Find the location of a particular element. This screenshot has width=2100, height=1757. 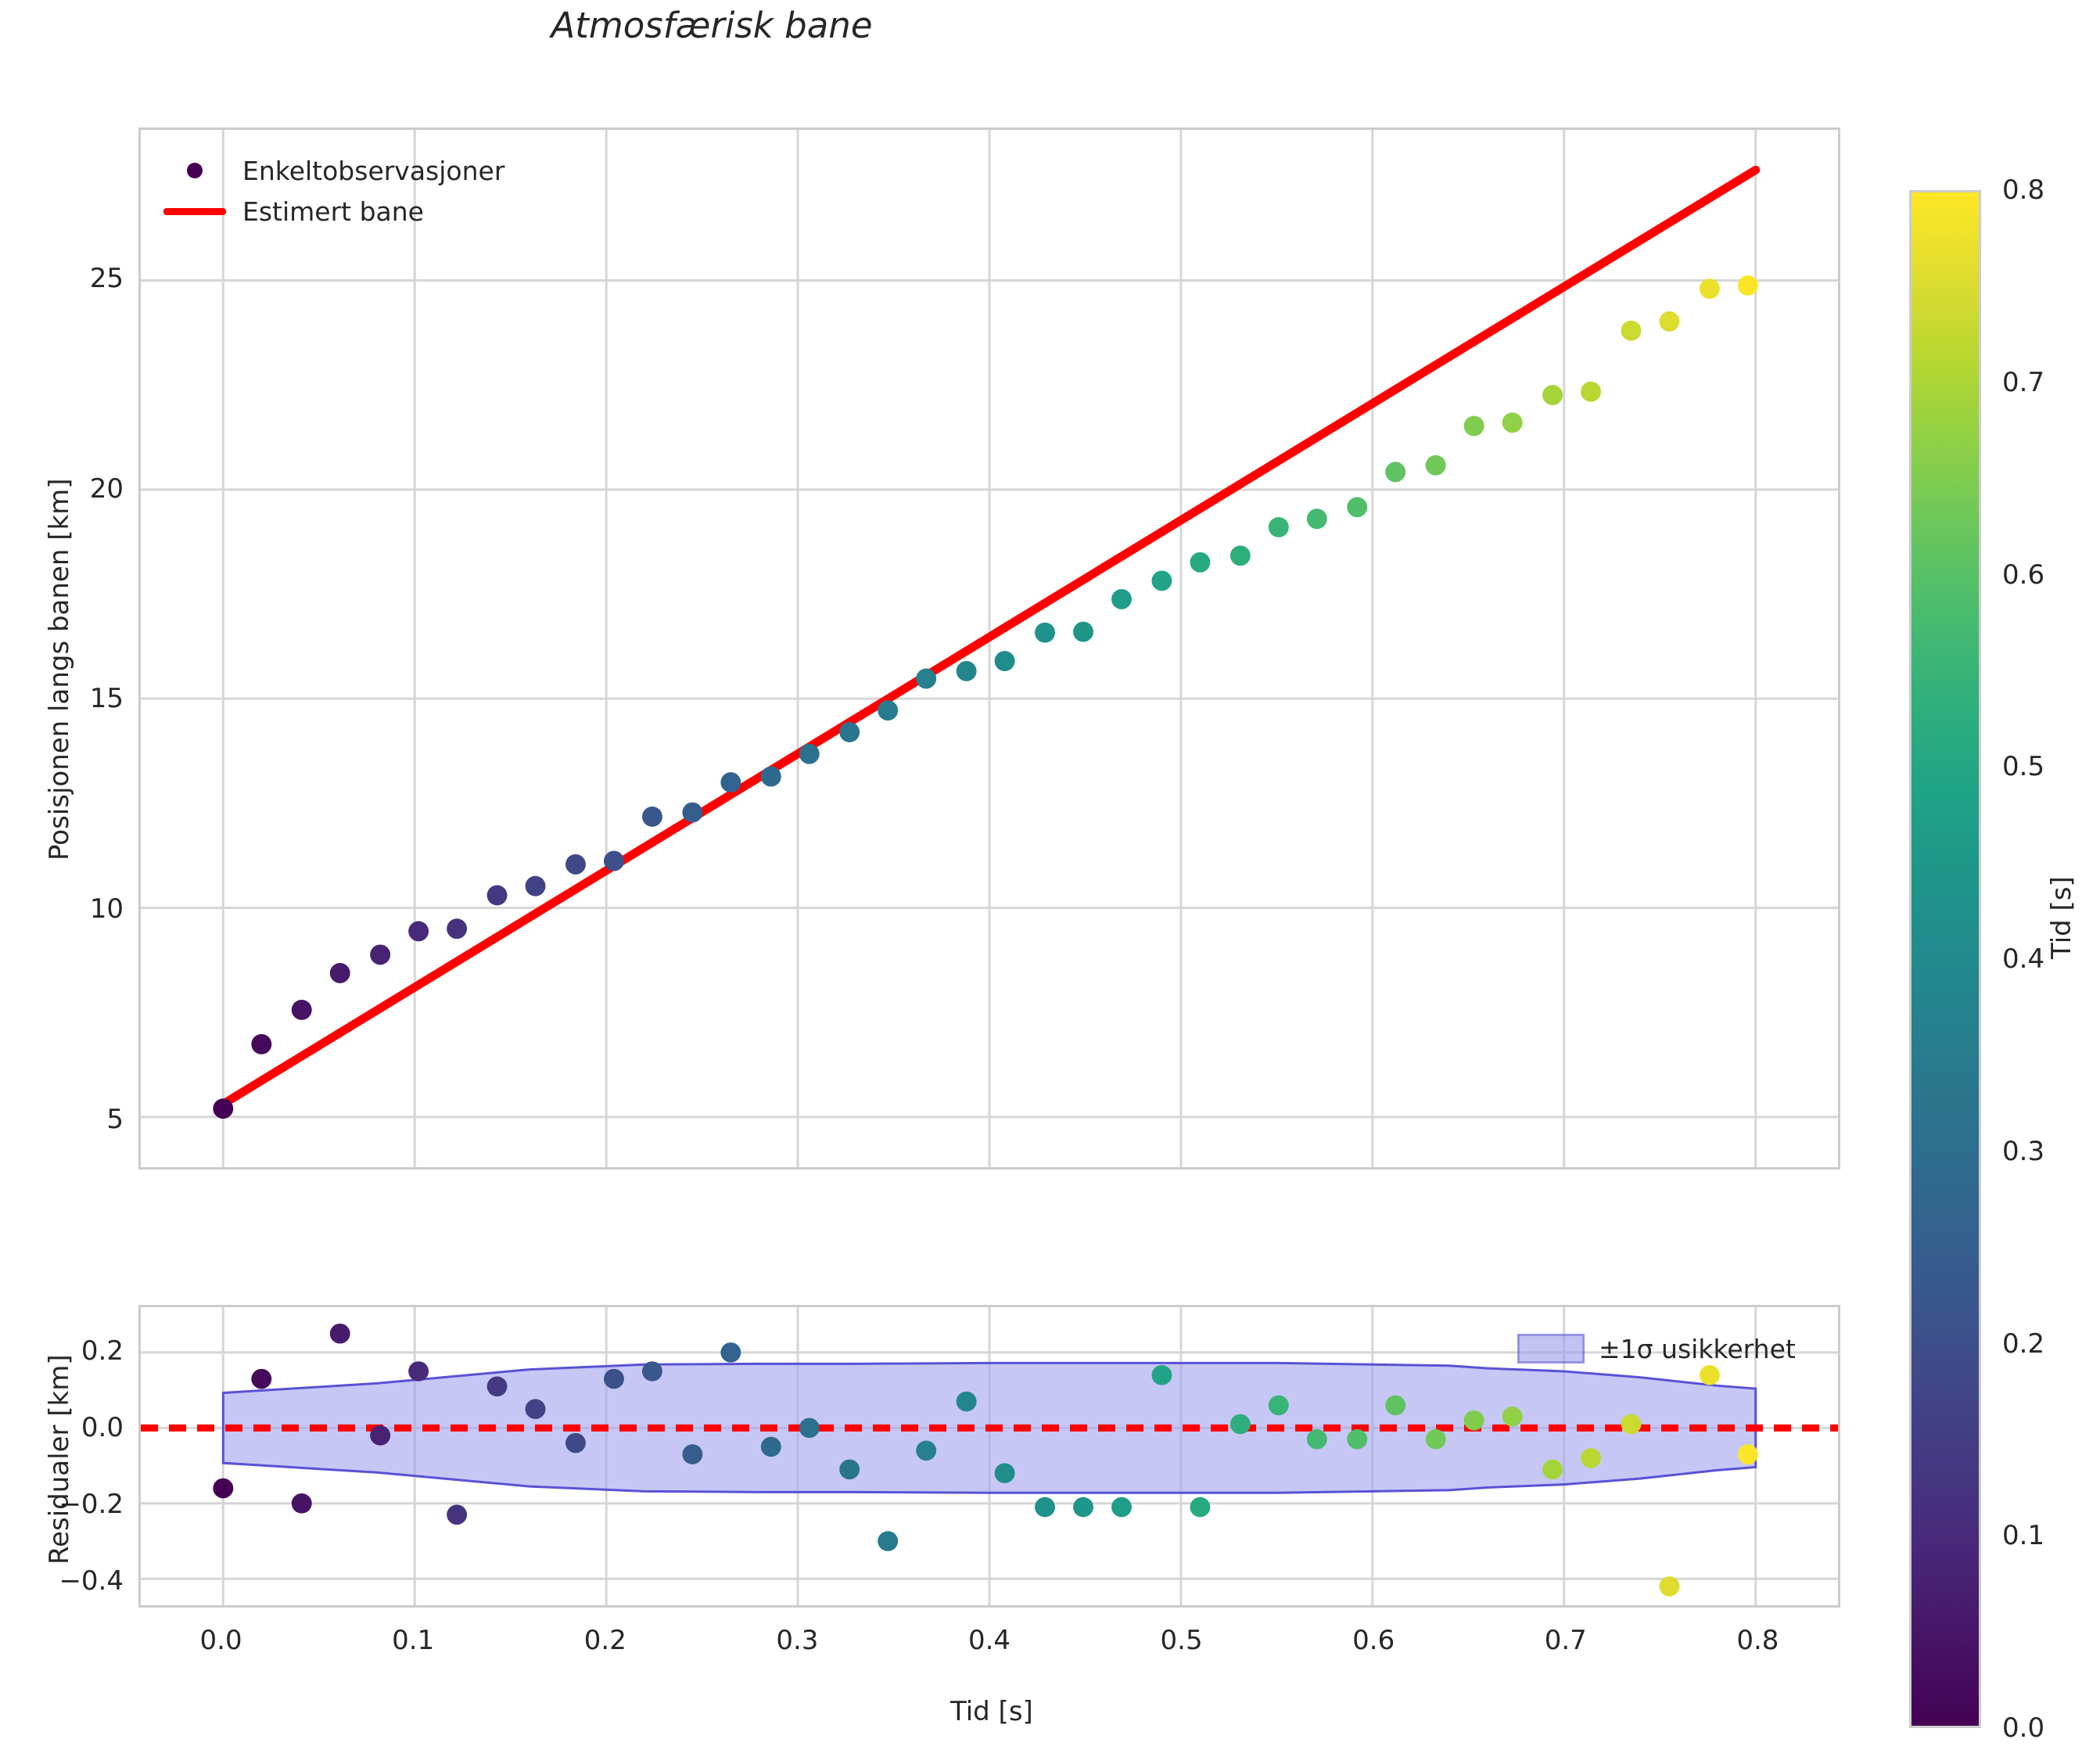

figure-title: Atmosfærisk bane is located at coordinates (712, 26).